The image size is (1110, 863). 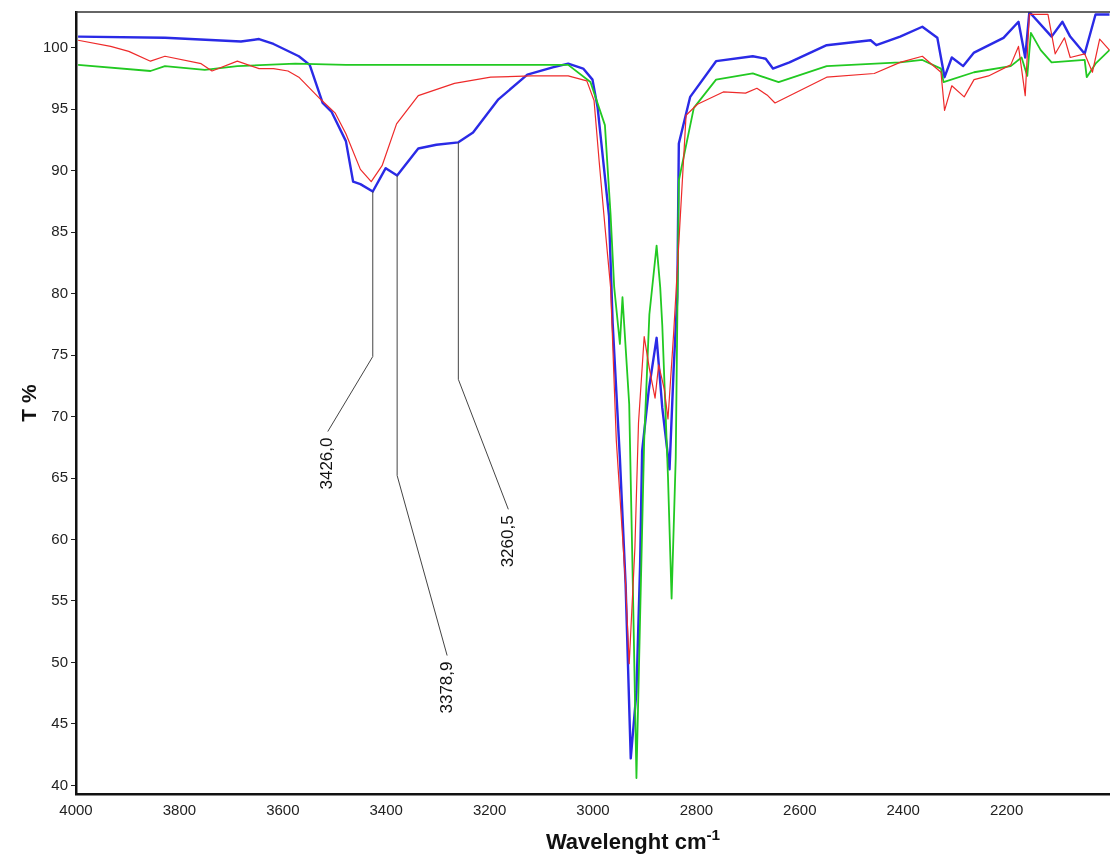 I want to click on y-tick-label: 65, so click(x=60, y=477).